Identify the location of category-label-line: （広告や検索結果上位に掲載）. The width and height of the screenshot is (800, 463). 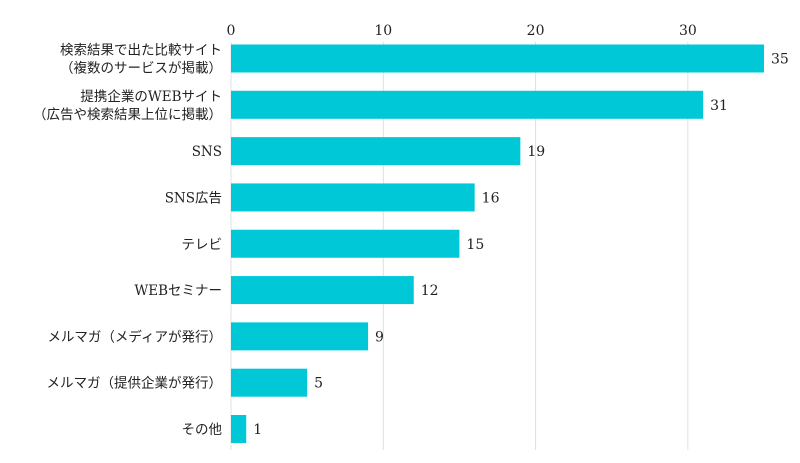
(127, 115).